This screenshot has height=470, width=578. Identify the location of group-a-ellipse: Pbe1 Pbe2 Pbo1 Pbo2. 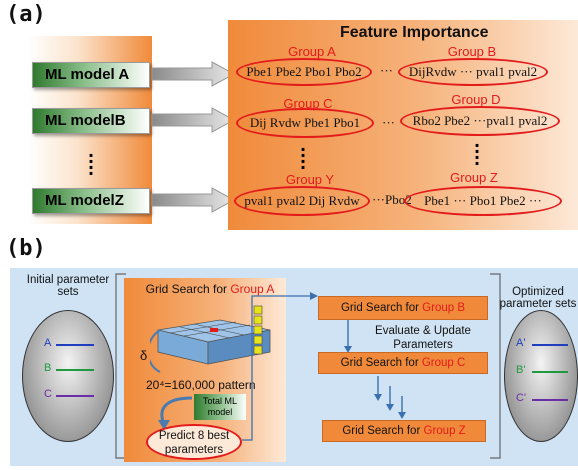
(304, 72).